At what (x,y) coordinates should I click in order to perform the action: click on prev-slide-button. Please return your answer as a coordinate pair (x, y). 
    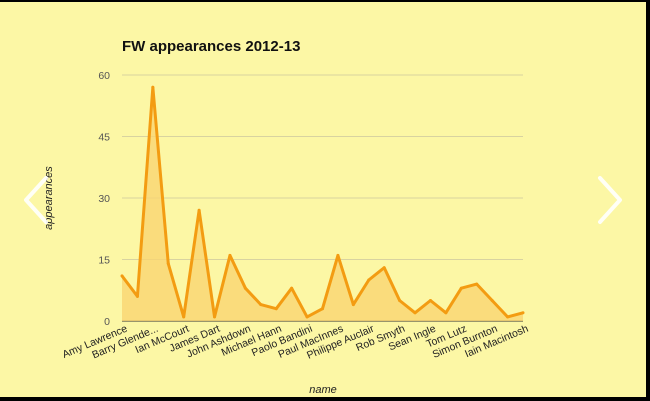
    Looking at the image, I should click on (38, 200).